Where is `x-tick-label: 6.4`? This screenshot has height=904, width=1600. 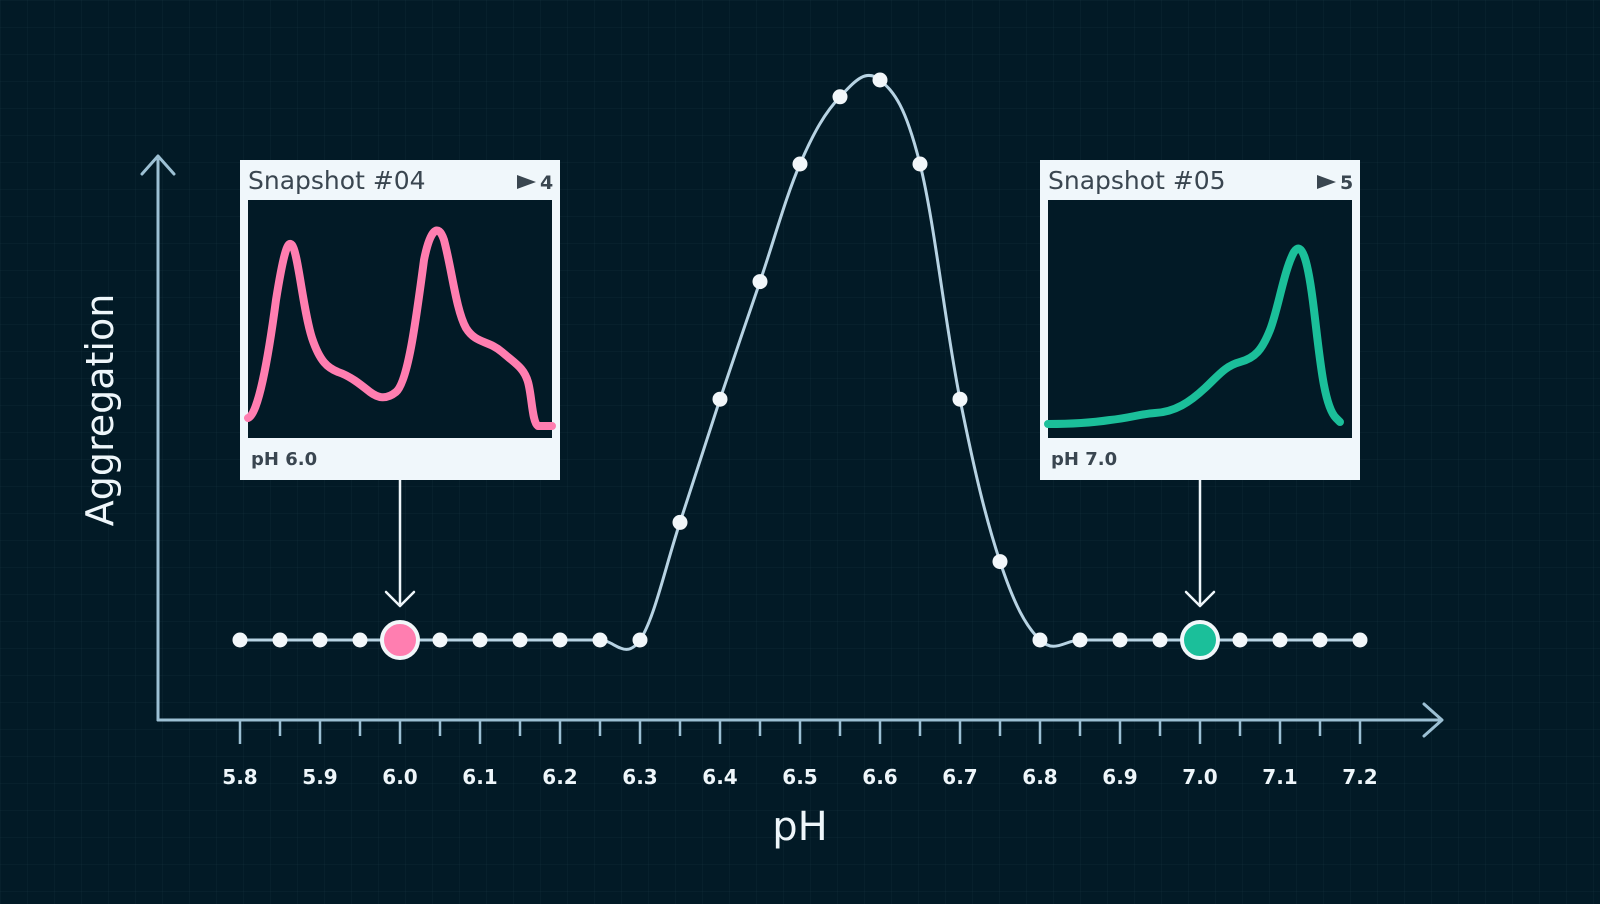 x-tick-label: 6.4 is located at coordinates (719, 777).